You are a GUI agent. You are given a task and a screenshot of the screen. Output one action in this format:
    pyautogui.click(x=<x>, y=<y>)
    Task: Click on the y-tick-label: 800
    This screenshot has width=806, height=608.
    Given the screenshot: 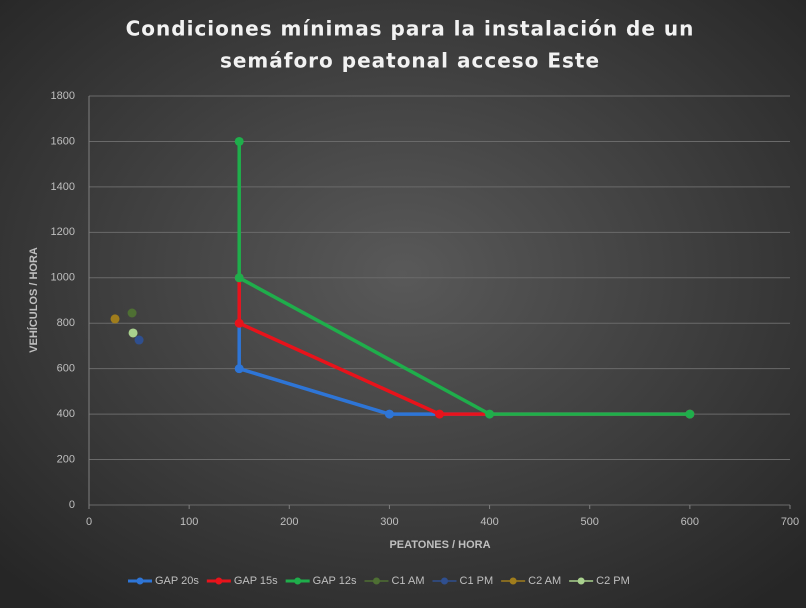 What is the action you would take?
    pyautogui.click(x=66, y=323)
    